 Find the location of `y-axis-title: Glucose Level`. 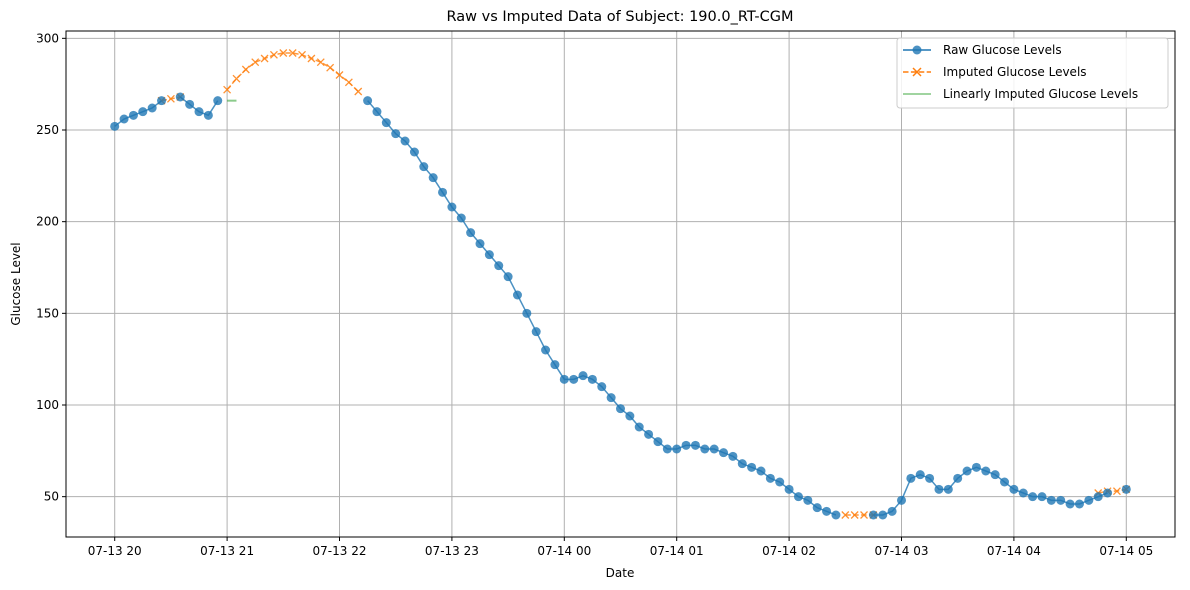

y-axis-title: Glucose Level is located at coordinates (16, 283).